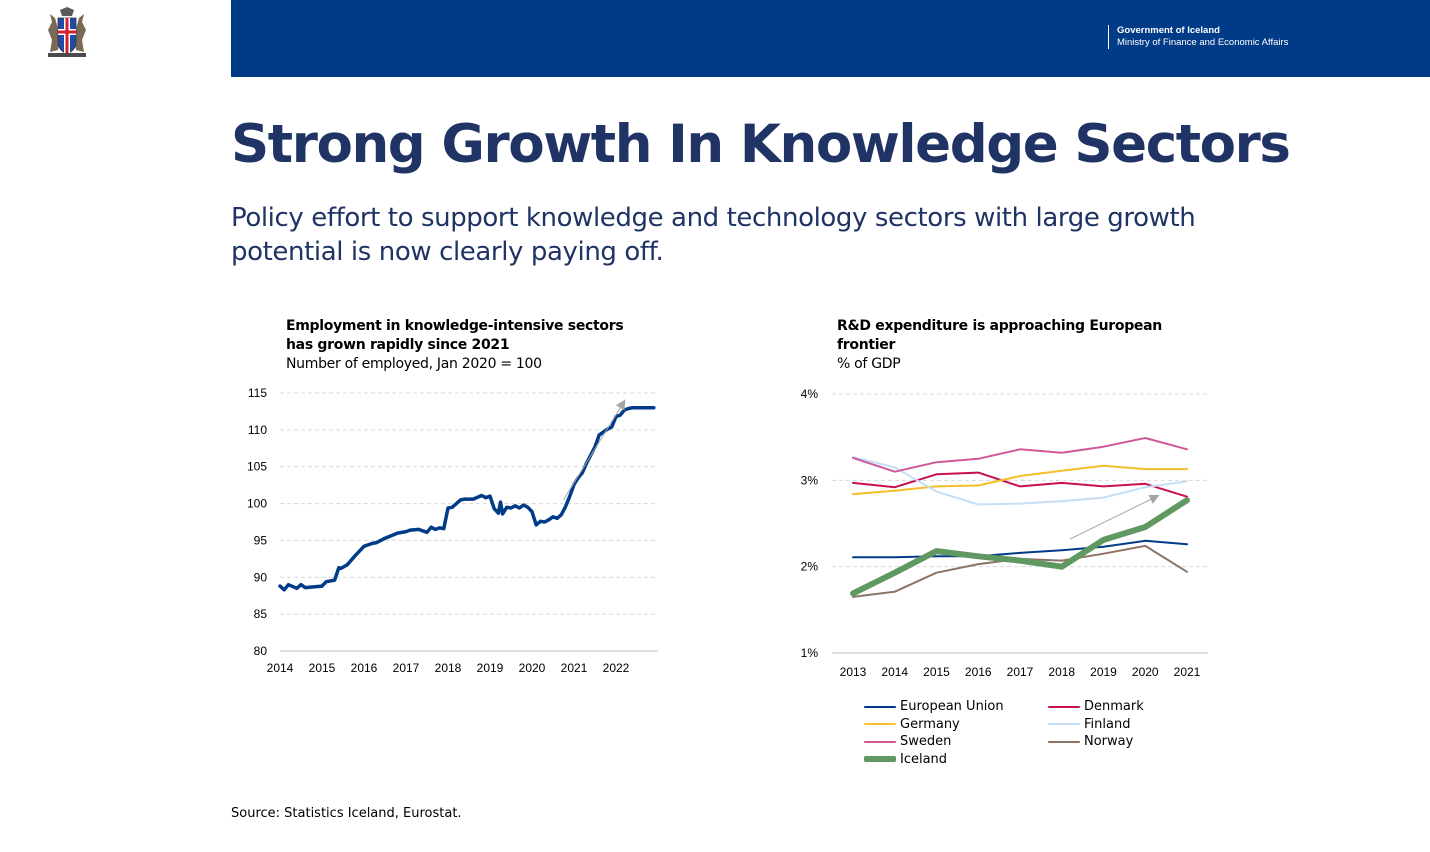 Image resolution: width=1430 pixels, height=852 pixels. I want to click on x-tick-label: 2013, so click(853, 672).